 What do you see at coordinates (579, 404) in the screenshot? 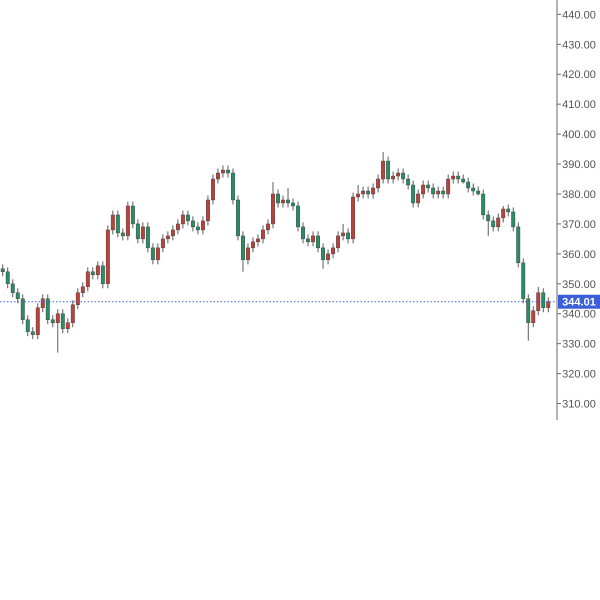
I see `y-tick-label: 310.00` at bounding box center [579, 404].